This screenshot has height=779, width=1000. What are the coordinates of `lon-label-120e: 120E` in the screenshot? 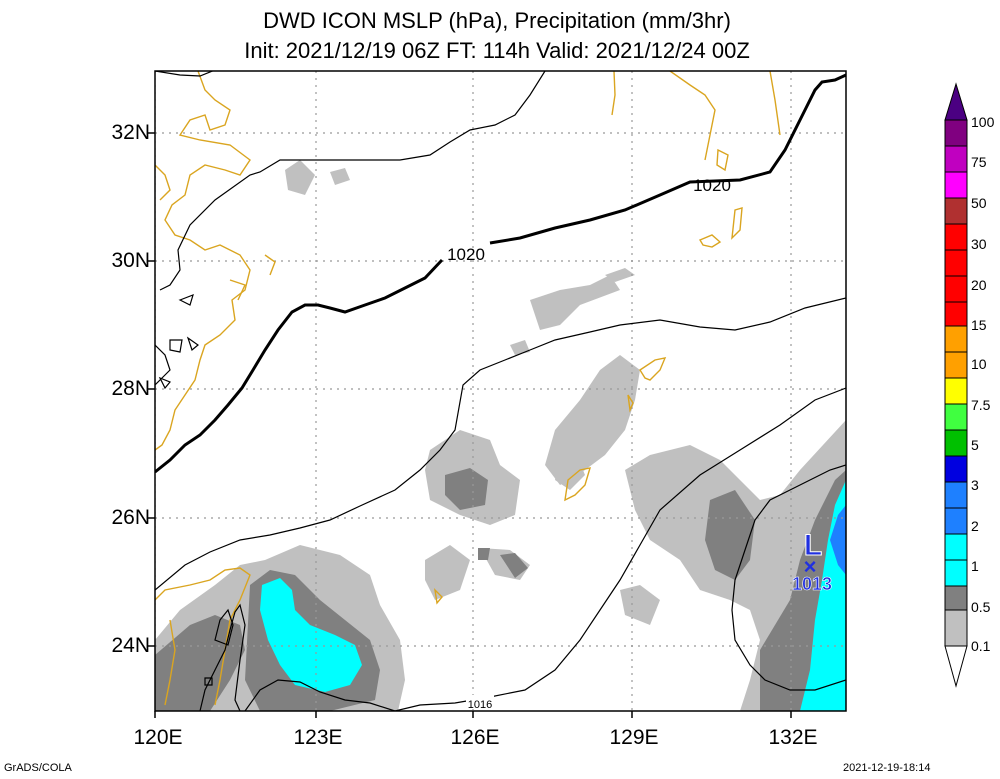 It's located at (158, 737).